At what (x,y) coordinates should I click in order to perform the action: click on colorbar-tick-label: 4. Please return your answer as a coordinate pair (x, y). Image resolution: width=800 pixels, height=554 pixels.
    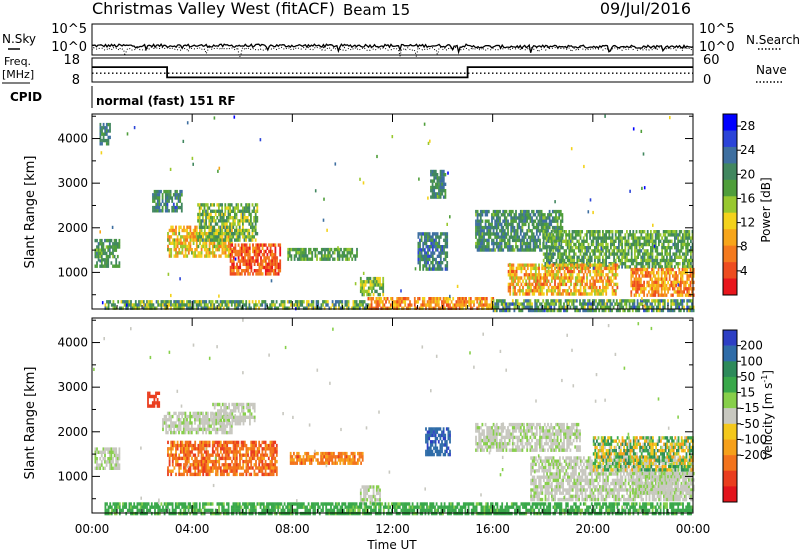
    Looking at the image, I should click on (744, 271).